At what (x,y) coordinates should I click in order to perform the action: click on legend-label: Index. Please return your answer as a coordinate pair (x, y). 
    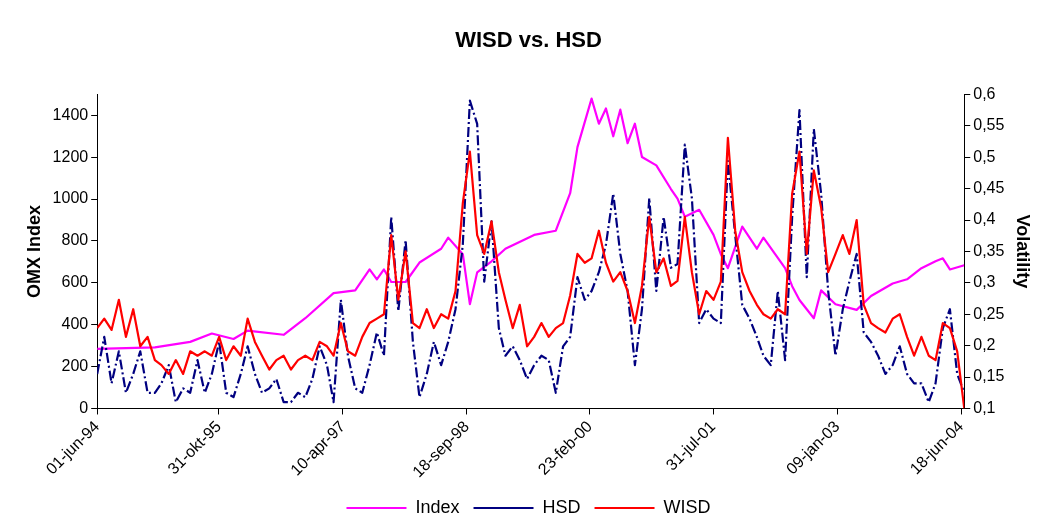
    Looking at the image, I should click on (437, 506).